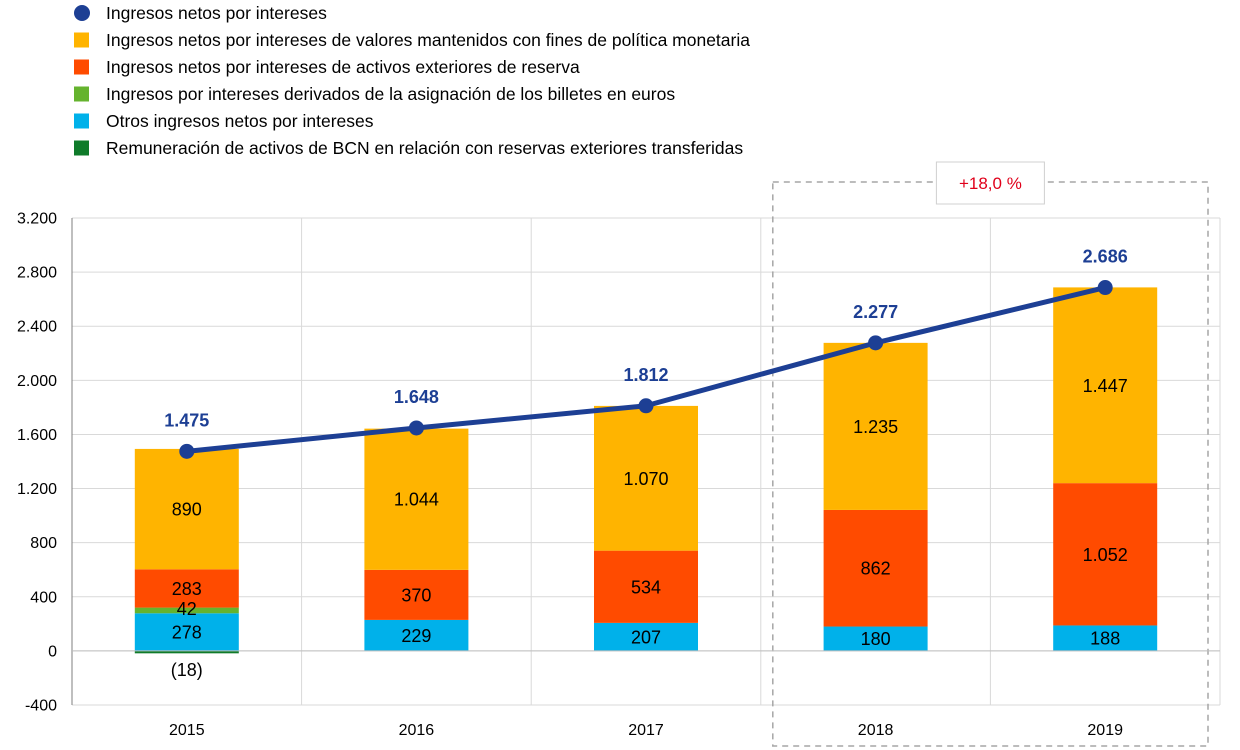 This screenshot has height=750, width=1240. I want to click on annotation-label: +18,0 %, so click(990, 183).